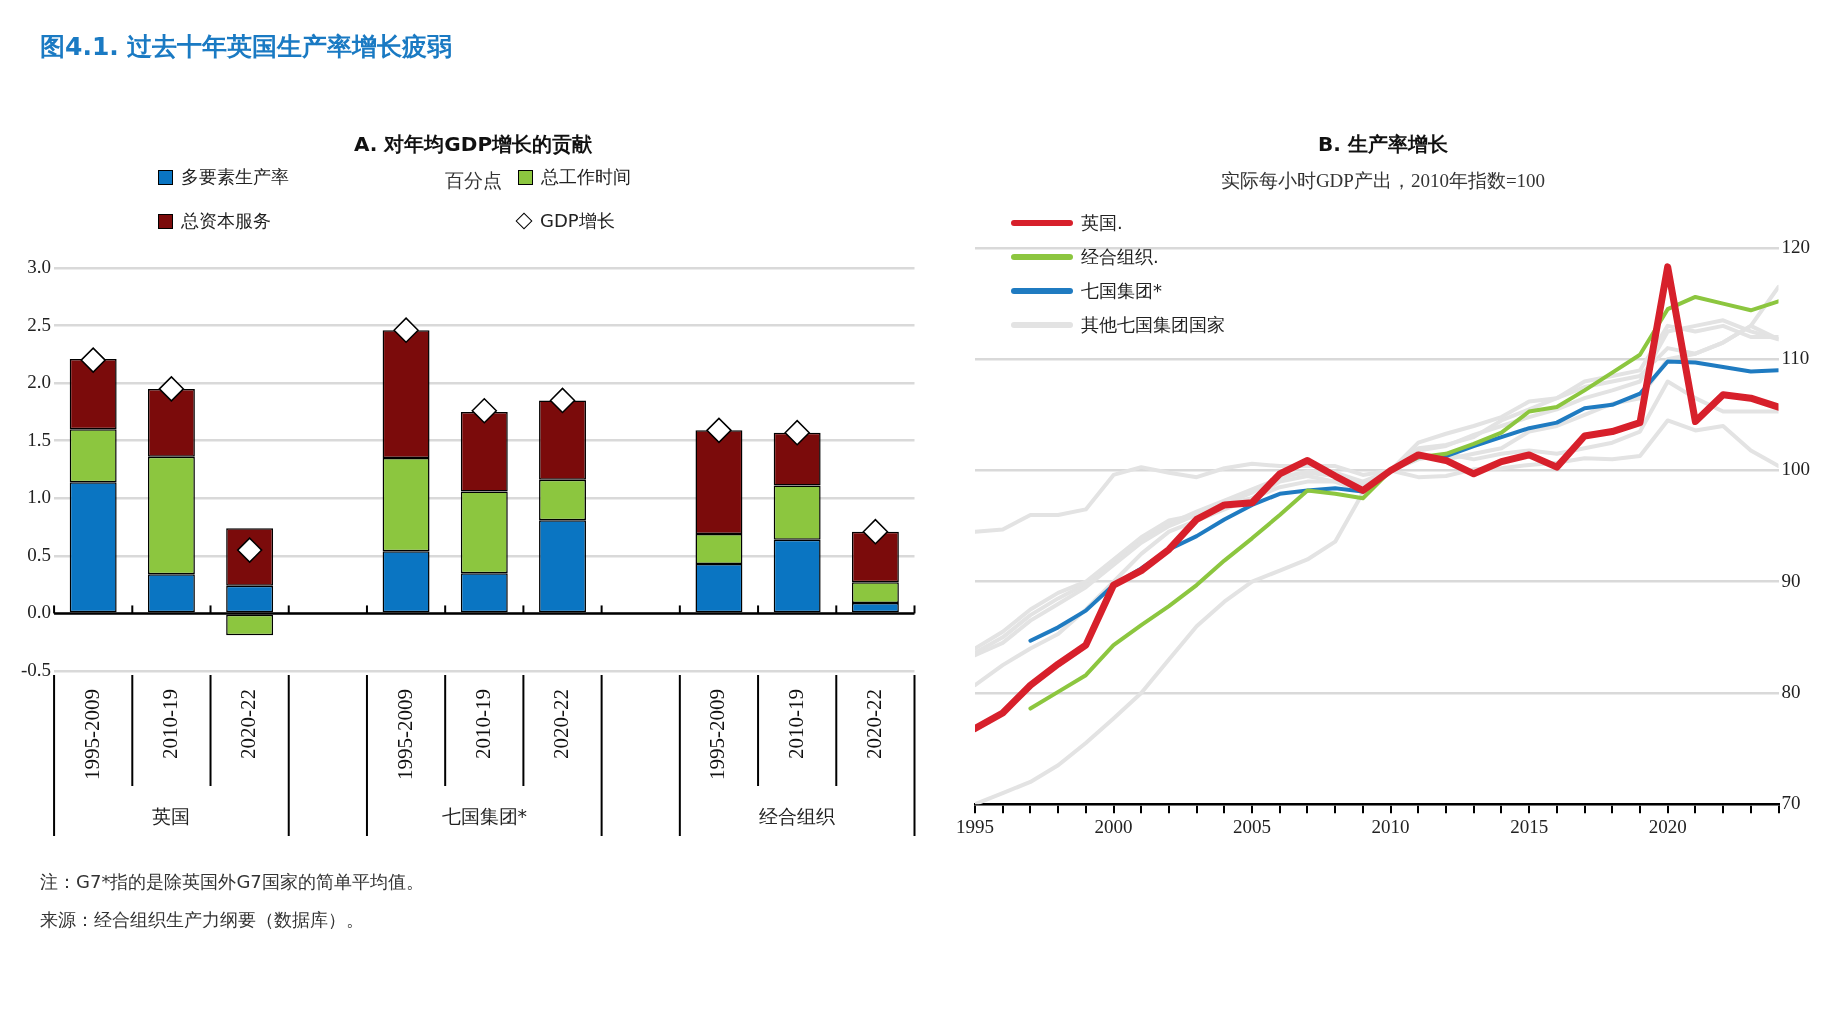  I want to click on legend-label: 经合组织., so click(1120, 257).